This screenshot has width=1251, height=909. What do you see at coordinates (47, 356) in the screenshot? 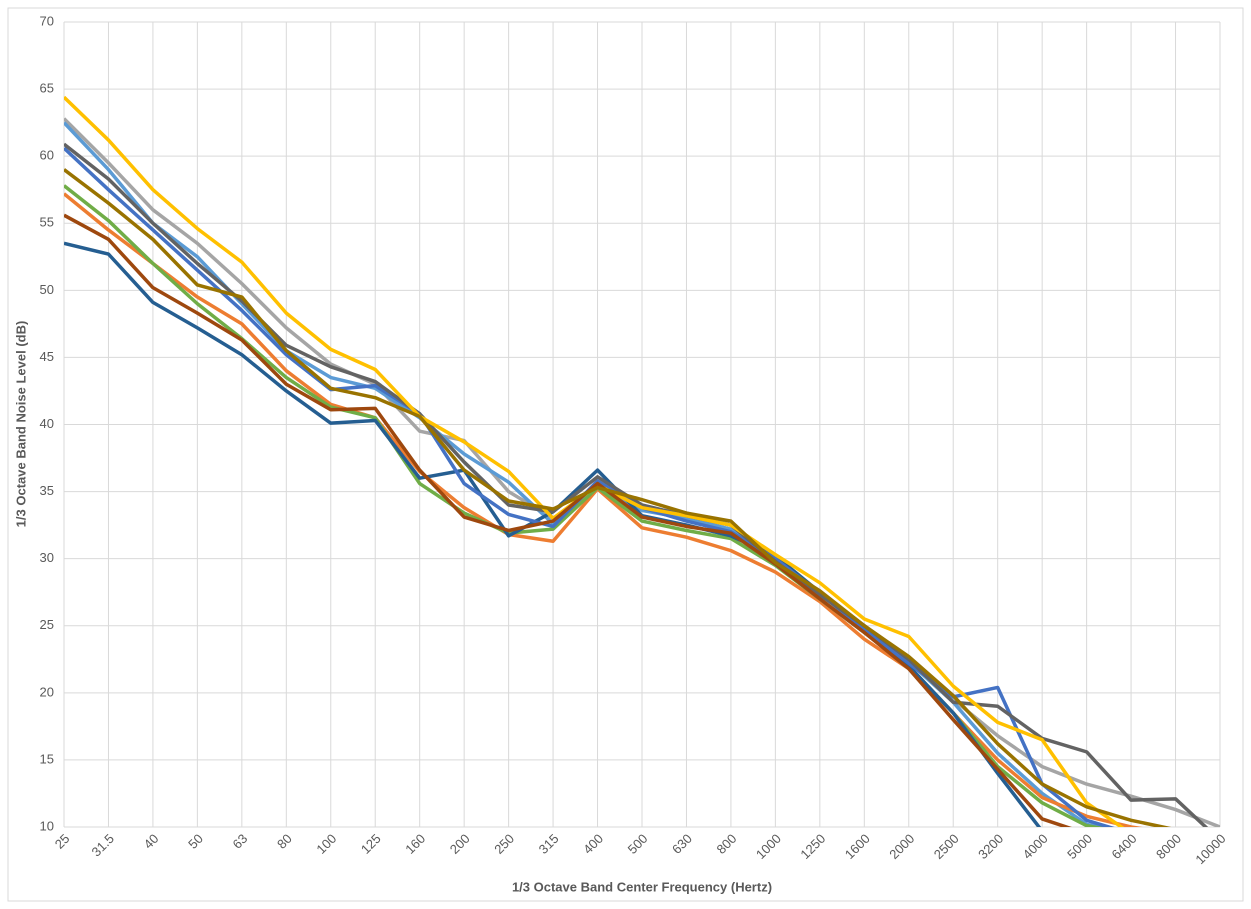
I see `y-tick-label: 45` at bounding box center [47, 356].